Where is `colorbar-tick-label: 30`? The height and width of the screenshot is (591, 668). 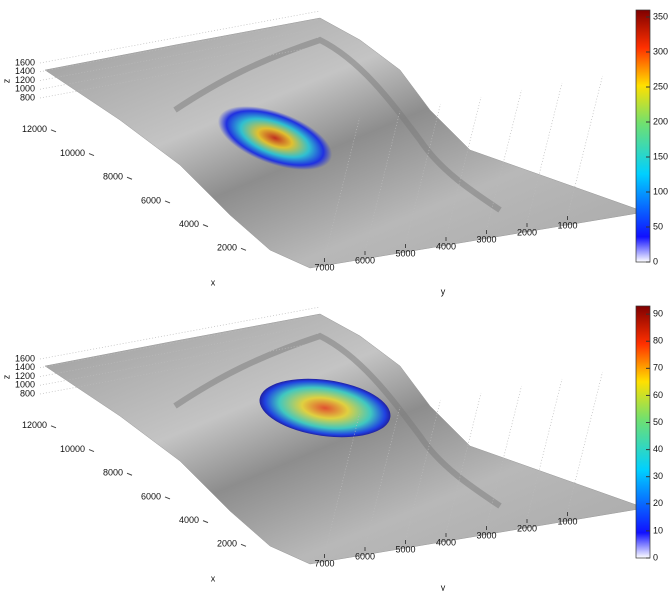 colorbar-tick-label: 30 is located at coordinates (658, 476).